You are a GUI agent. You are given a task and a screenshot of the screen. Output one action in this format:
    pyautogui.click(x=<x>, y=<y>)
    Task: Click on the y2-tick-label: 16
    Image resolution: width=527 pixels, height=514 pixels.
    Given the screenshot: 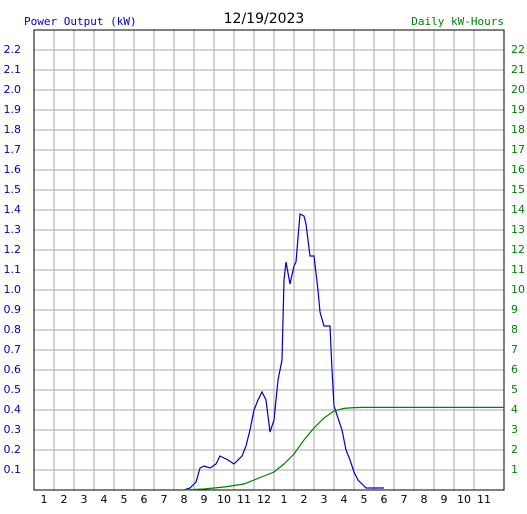 What is the action you would take?
    pyautogui.click(x=518, y=169)
    